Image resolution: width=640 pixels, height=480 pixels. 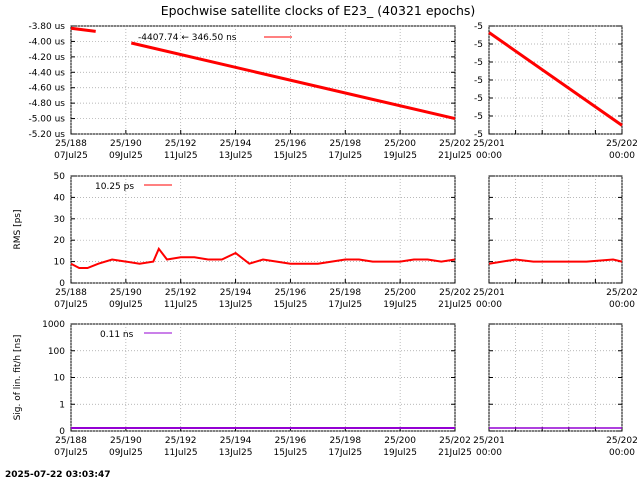 What do you see at coordinates (126, 441) in the screenshot?
I see `sigma-main-xtick-label-top: 25/190` at bounding box center [126, 441].